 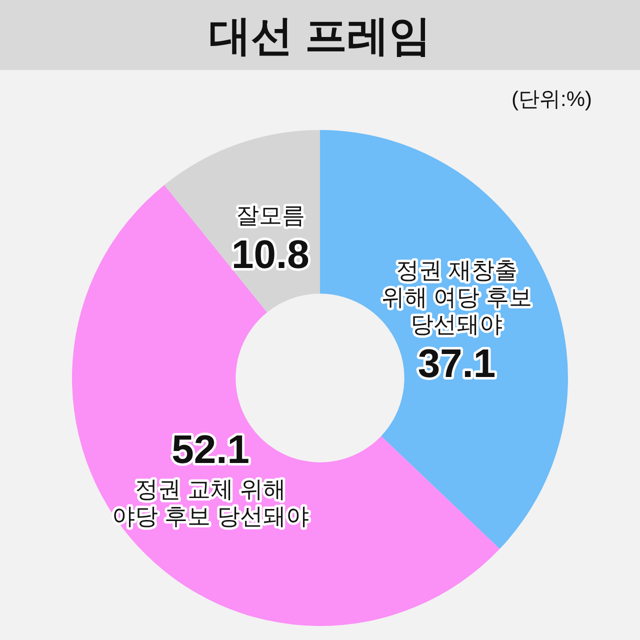 What do you see at coordinates (320, 35) in the screenshot?
I see `chart-title: 대선 프레임` at bounding box center [320, 35].